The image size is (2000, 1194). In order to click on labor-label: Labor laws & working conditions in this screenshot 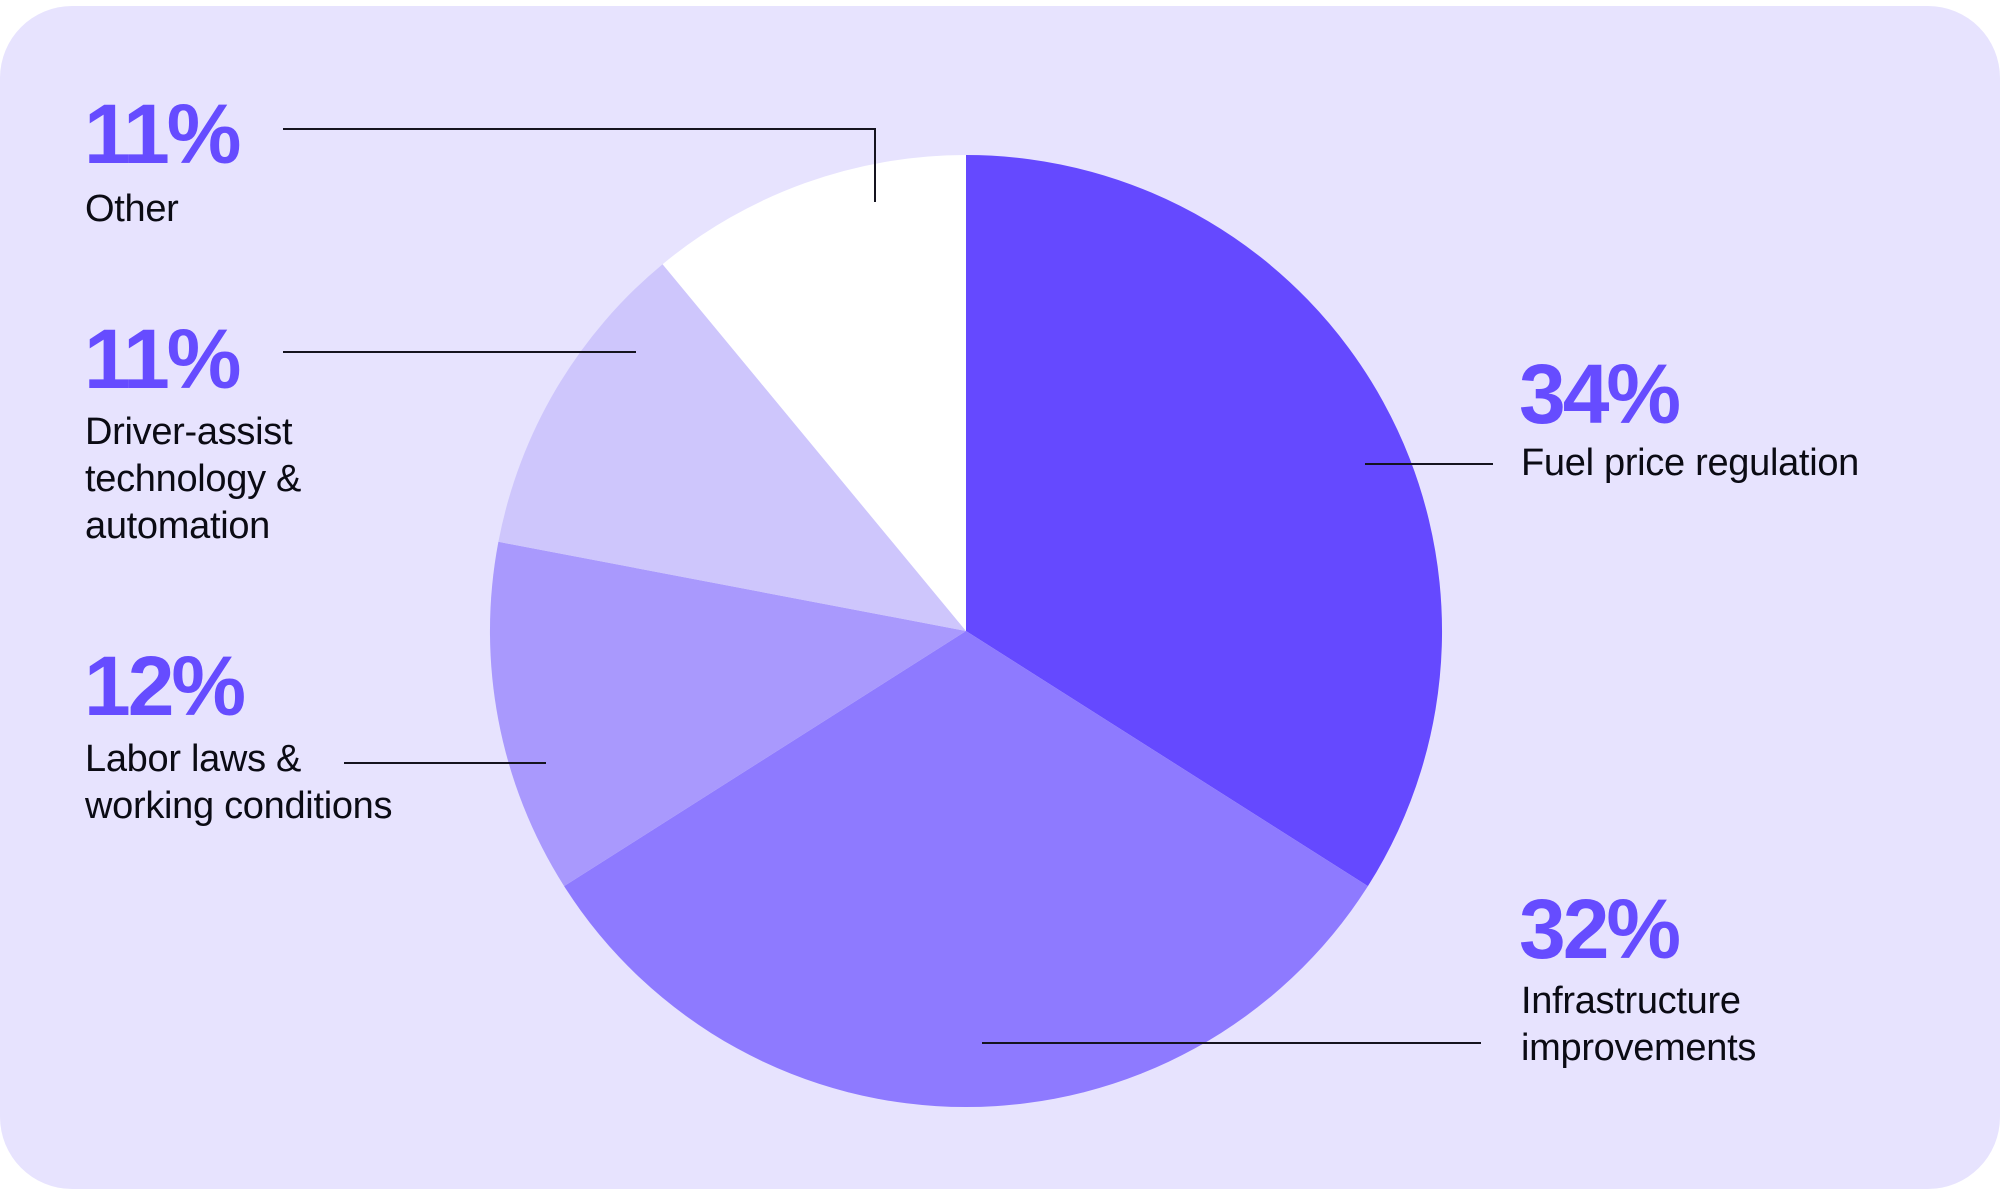, I will do `click(239, 783)`.